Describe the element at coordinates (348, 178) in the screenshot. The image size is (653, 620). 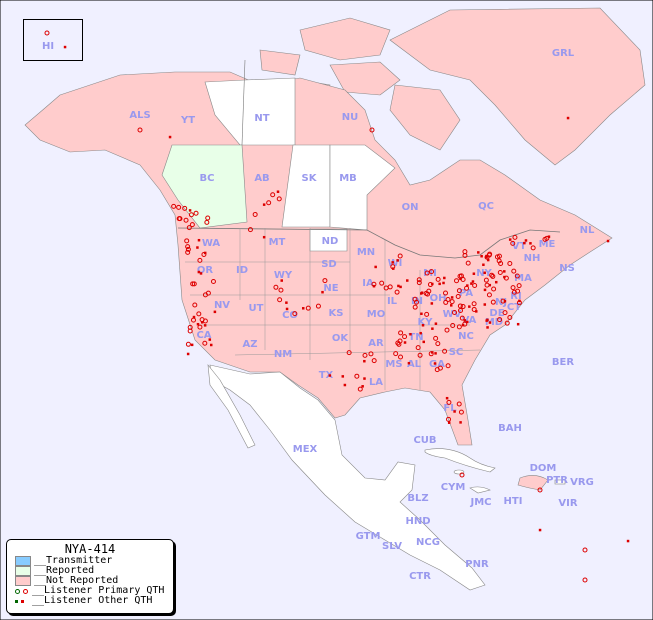
I see `region-label-mb: MB` at that location.